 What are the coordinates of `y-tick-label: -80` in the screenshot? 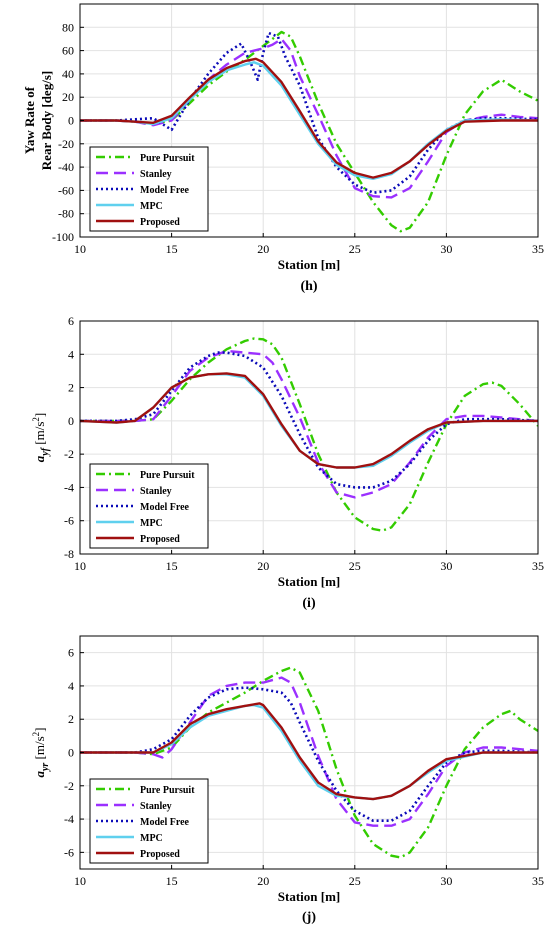 It's located at (66, 214).